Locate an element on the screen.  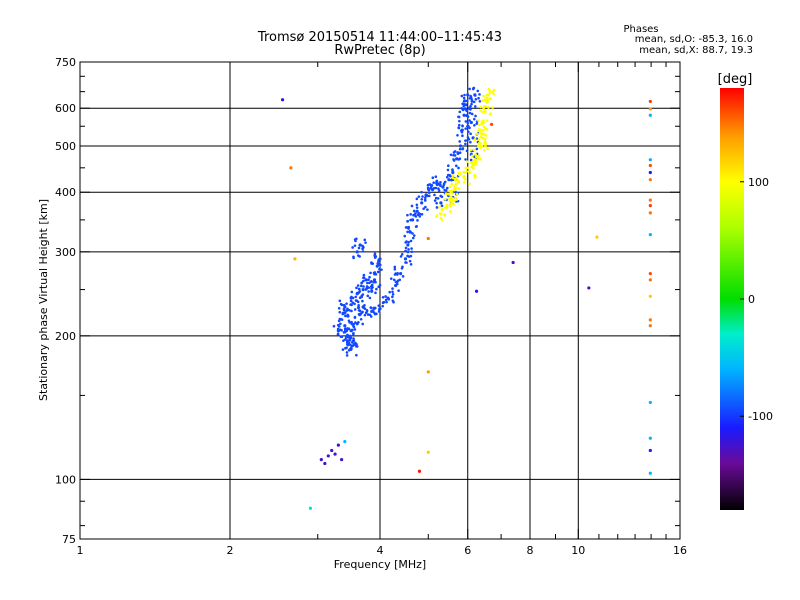
y-tick-label: 750 is located at coordinates (65, 62).